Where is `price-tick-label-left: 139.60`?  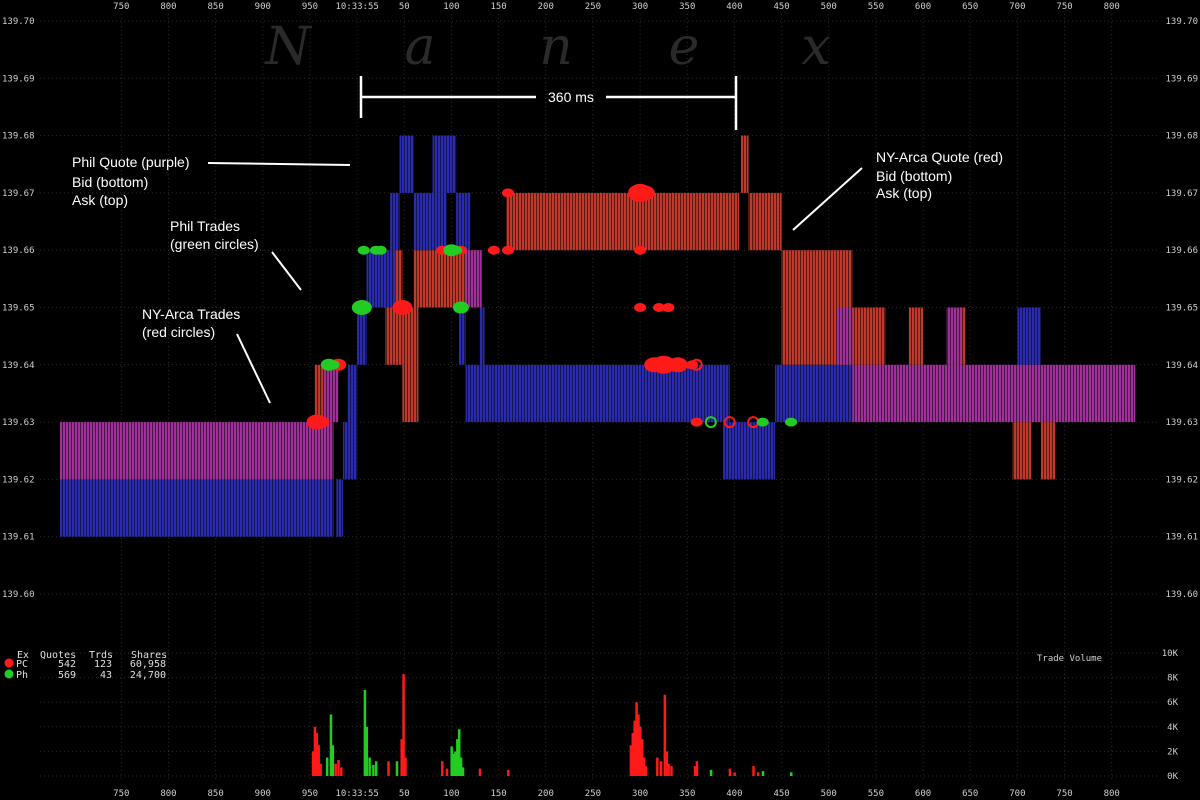 price-tick-label-left: 139.60 is located at coordinates (18, 595).